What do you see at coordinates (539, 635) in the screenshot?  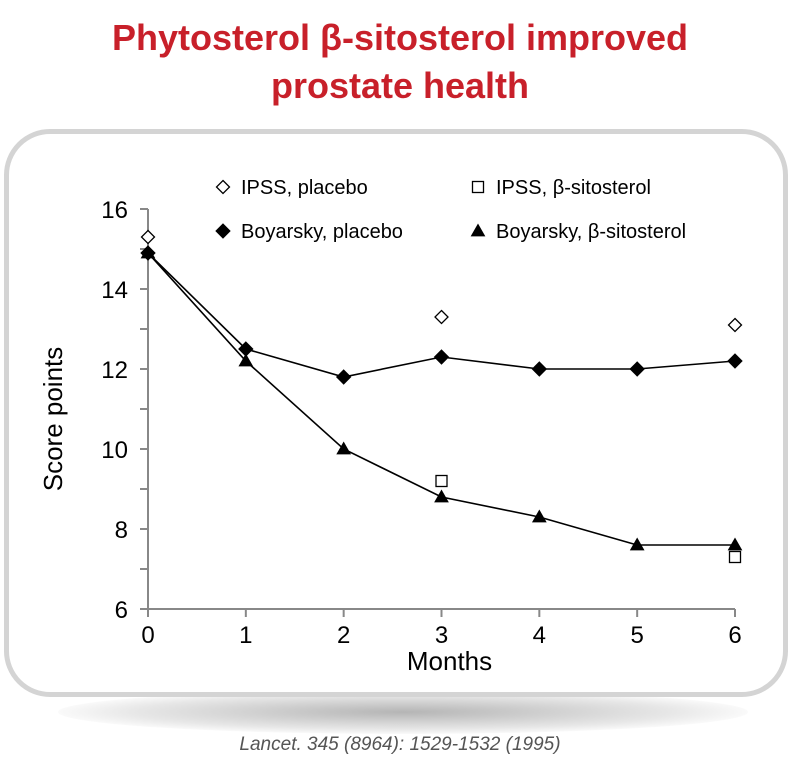 I see `x-tick-label: 4` at bounding box center [539, 635].